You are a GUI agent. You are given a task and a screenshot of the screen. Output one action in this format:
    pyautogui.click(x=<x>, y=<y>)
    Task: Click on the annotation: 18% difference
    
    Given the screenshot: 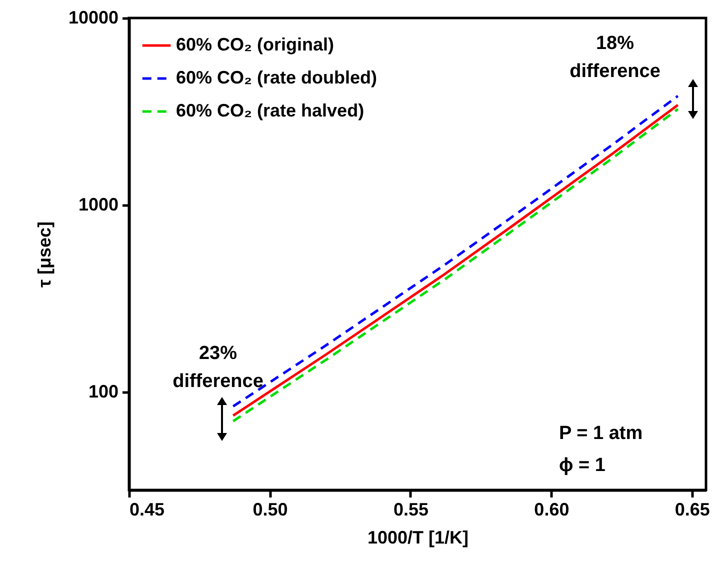 What is the action you would take?
    pyautogui.click(x=615, y=57)
    